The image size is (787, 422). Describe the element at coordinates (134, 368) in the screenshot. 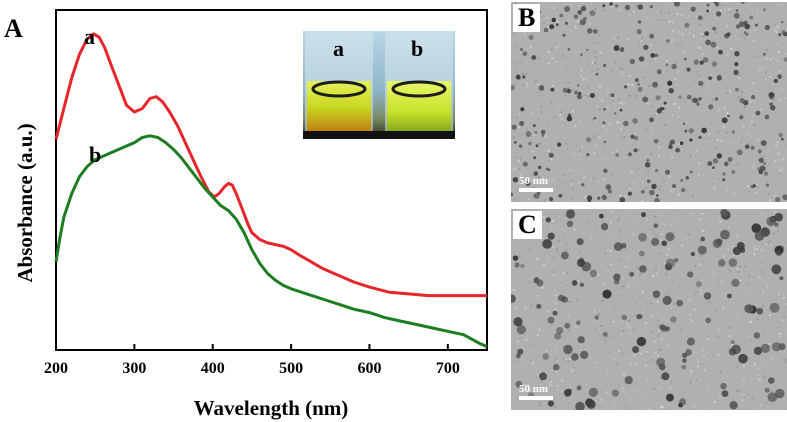

I see `x-tick-label: 300` at that location.